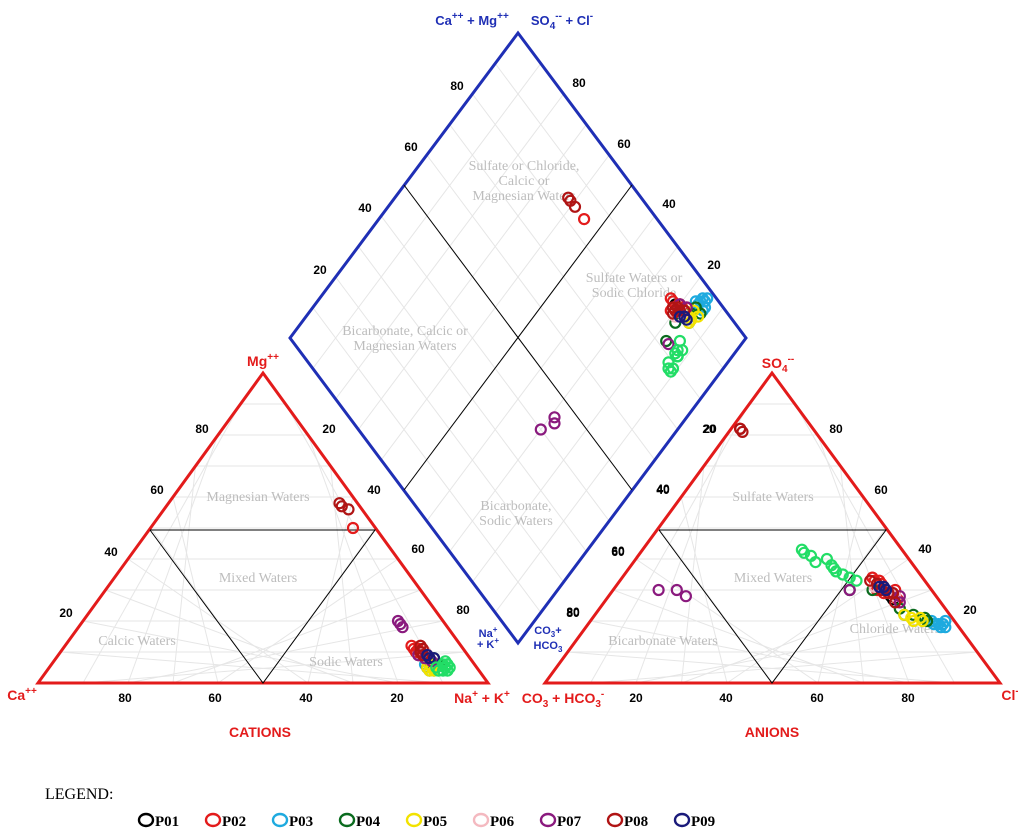  What do you see at coordinates (167, 822) in the screenshot?
I see `legend-label: P01` at bounding box center [167, 822].